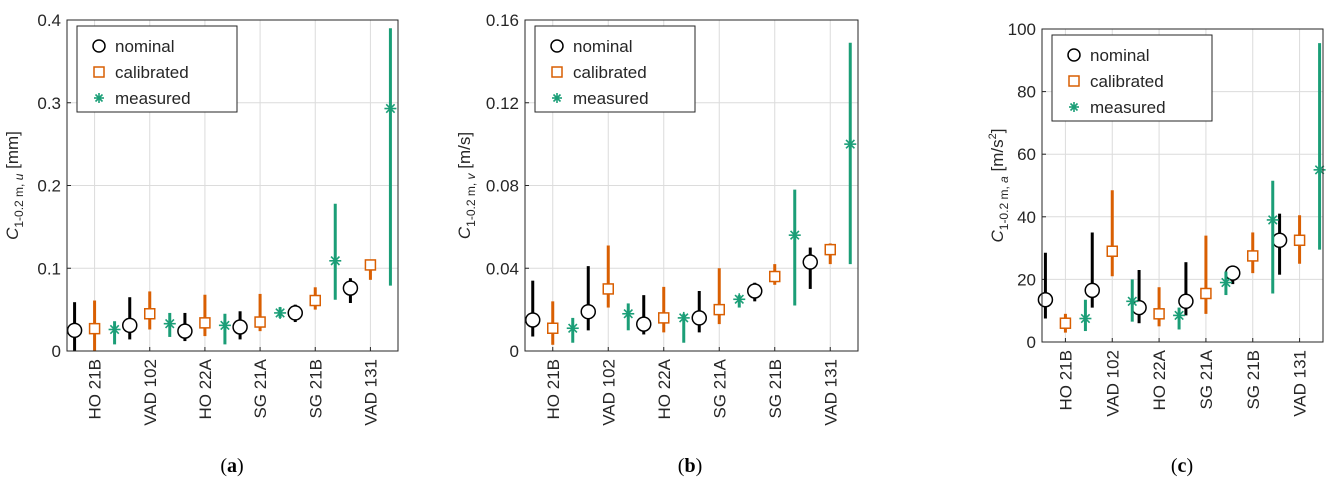 The height and width of the screenshot is (490, 1333). I want to click on panel-label: (a), so click(231, 466).